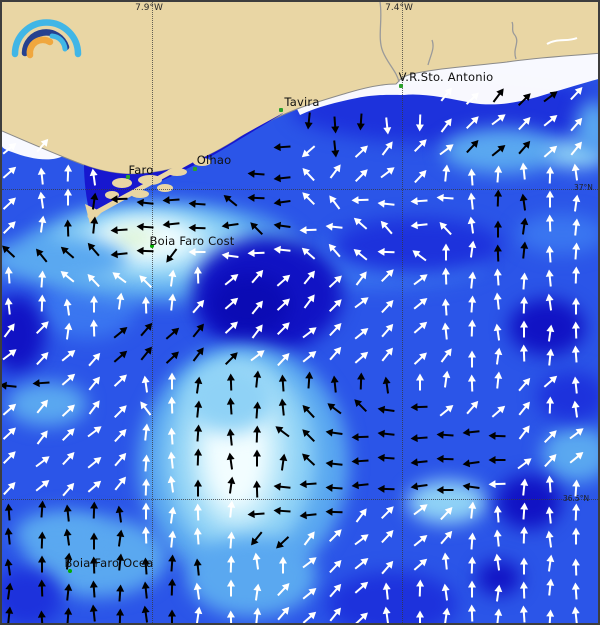 This screenshot has width=600, height=625. What do you see at coordinates (448, 42) in the screenshot?
I see `rivers` at bounding box center [448, 42].